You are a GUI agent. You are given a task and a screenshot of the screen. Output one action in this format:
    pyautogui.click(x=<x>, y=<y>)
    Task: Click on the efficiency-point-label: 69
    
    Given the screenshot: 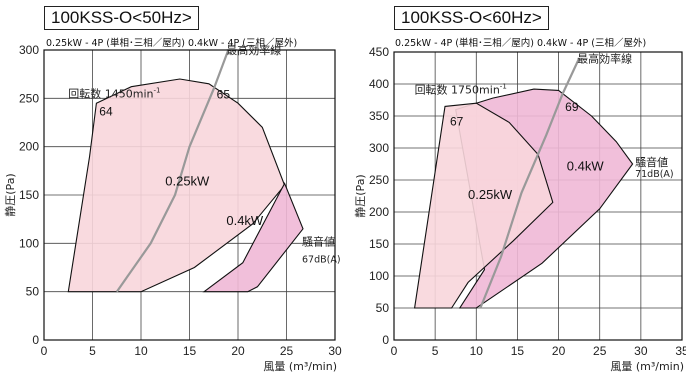 What is the action you would take?
    pyautogui.click(x=572, y=107)
    